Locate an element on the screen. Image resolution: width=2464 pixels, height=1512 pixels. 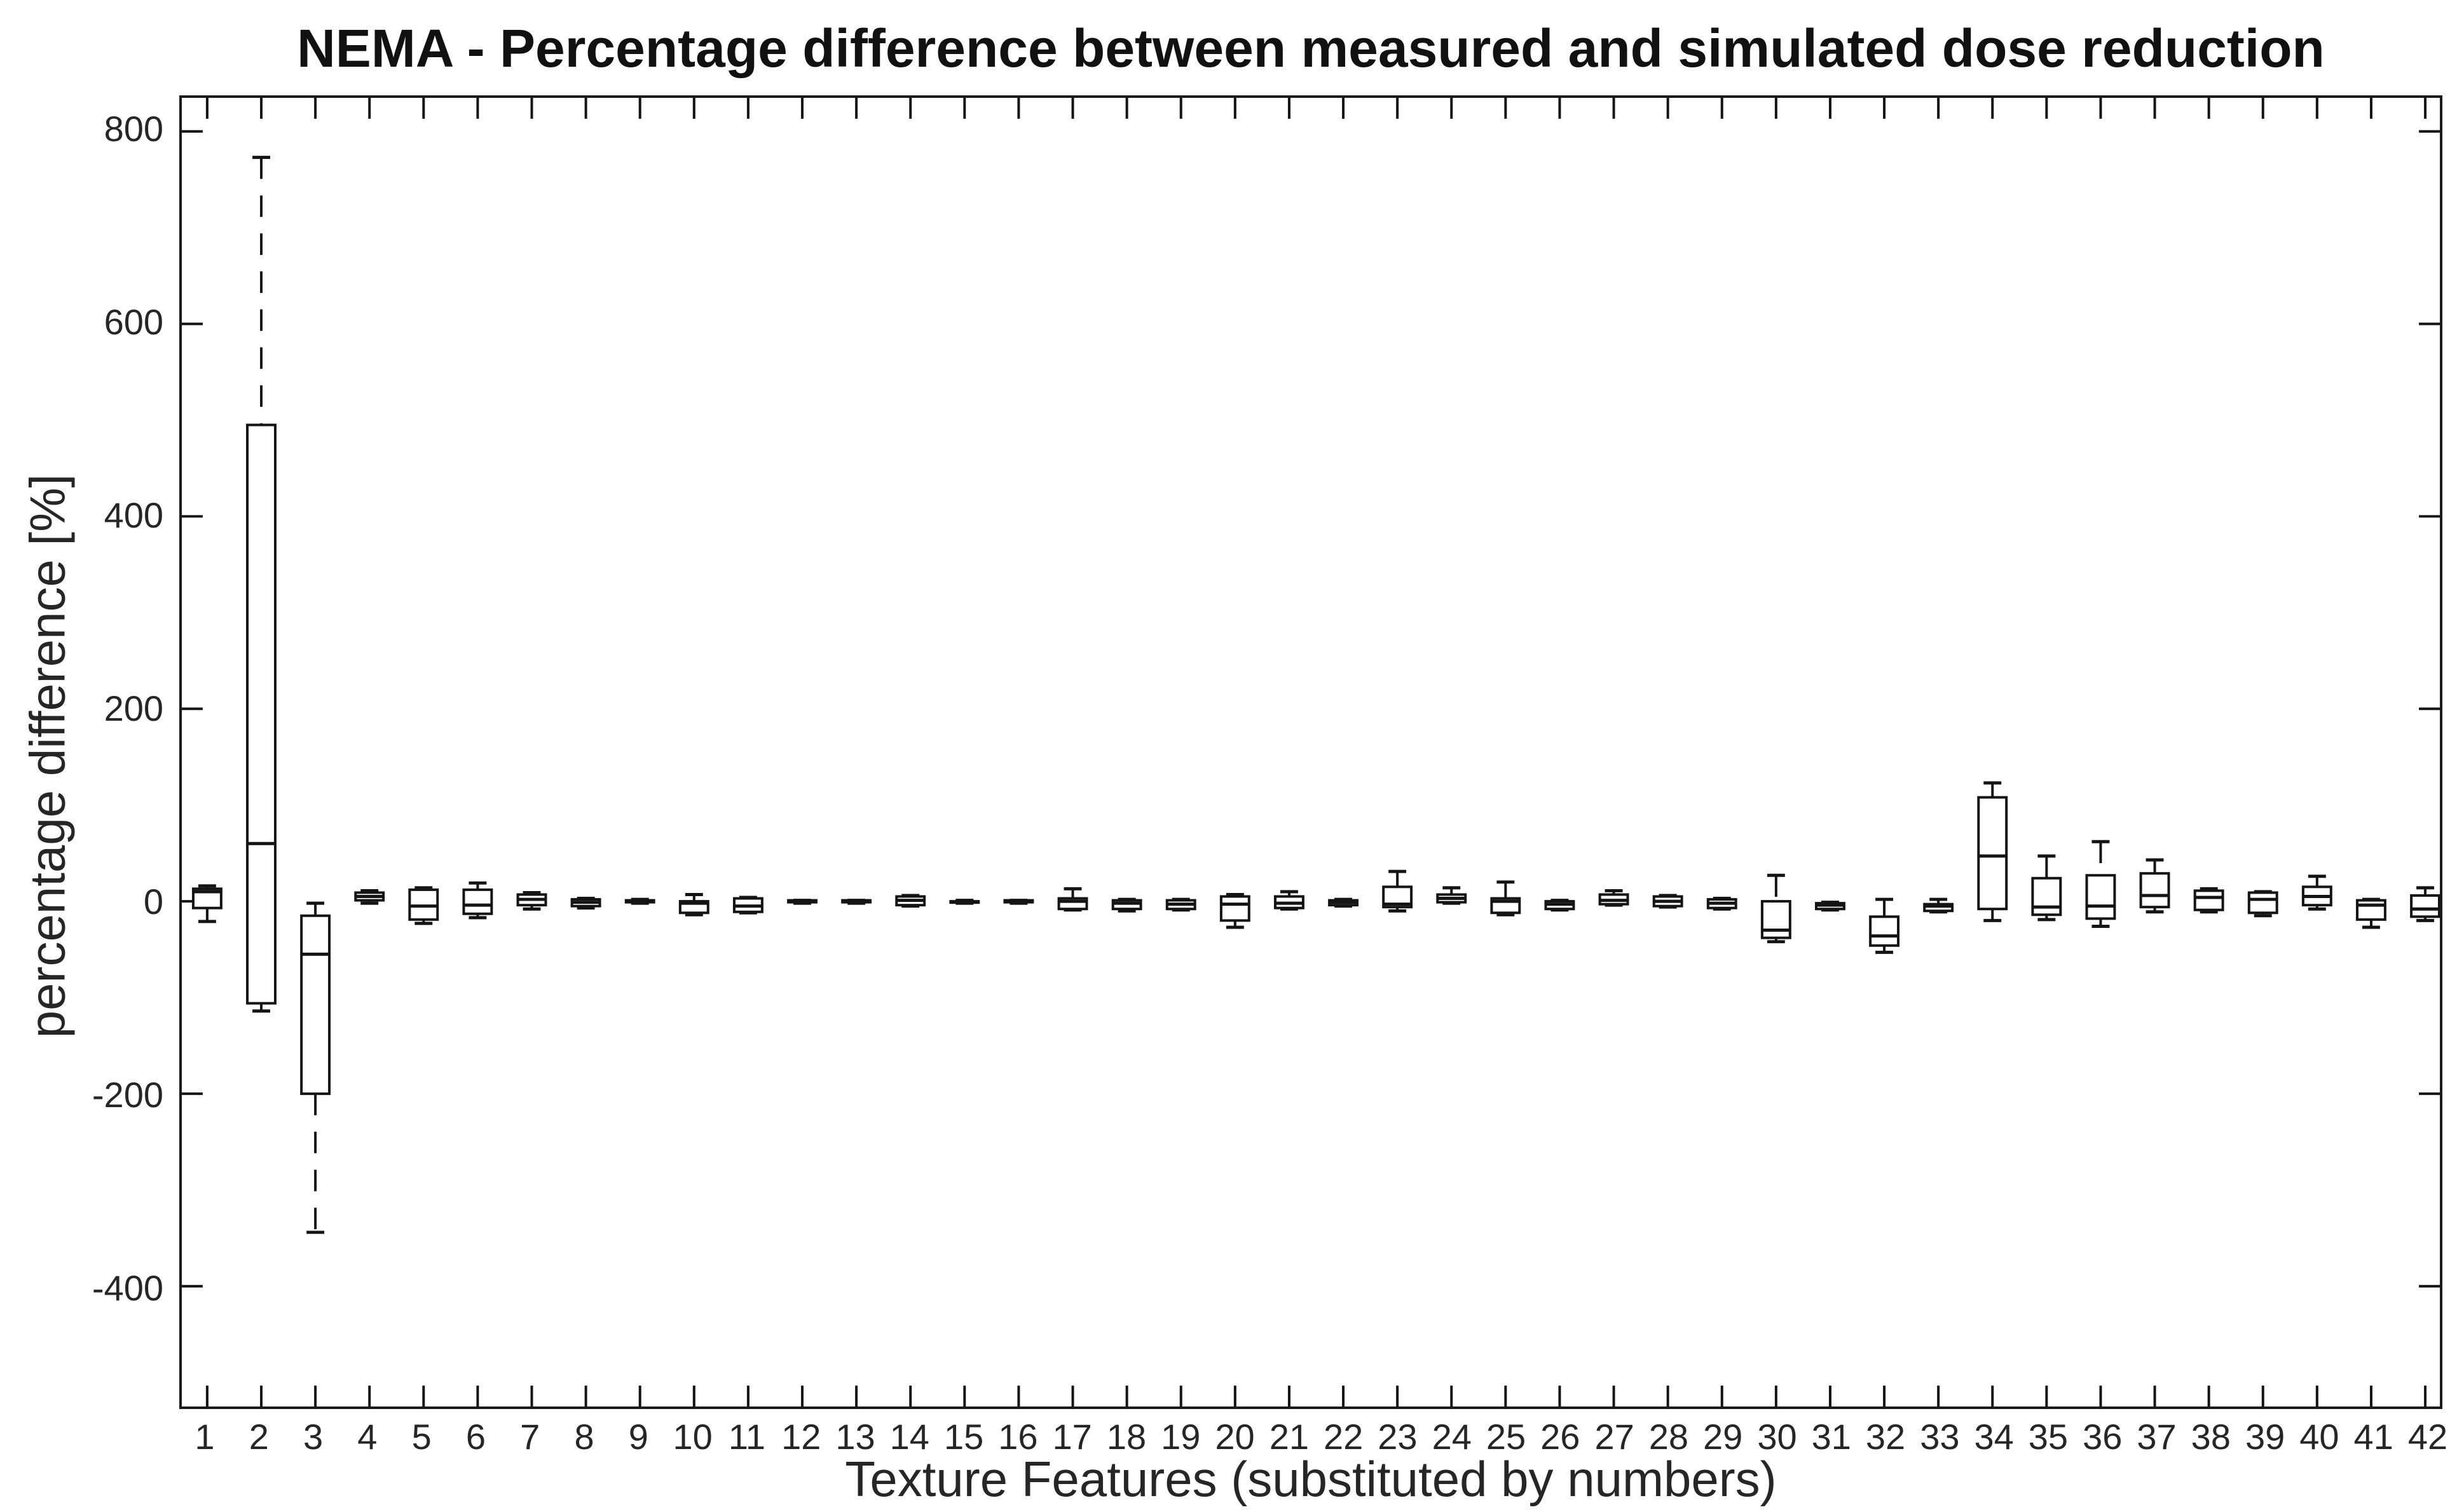
x-tick-label: 34 is located at coordinates (1994, 1437).